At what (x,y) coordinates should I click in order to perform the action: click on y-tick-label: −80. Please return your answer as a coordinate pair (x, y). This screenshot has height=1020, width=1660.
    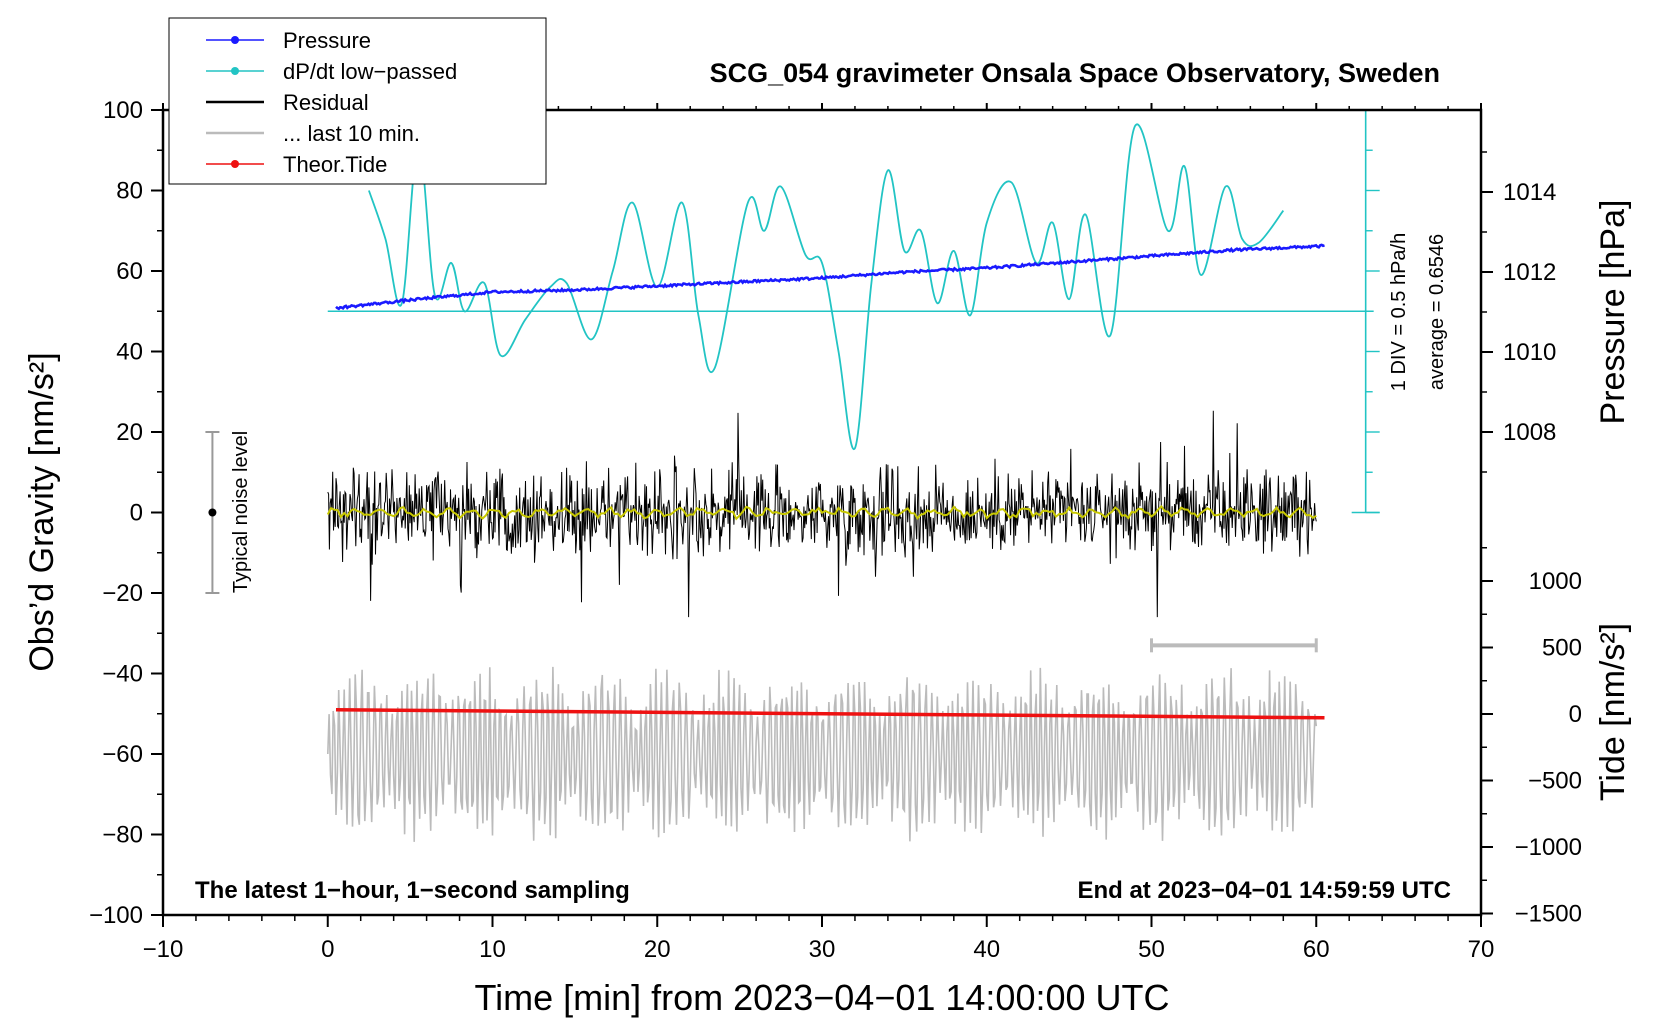
    Looking at the image, I should click on (122, 835).